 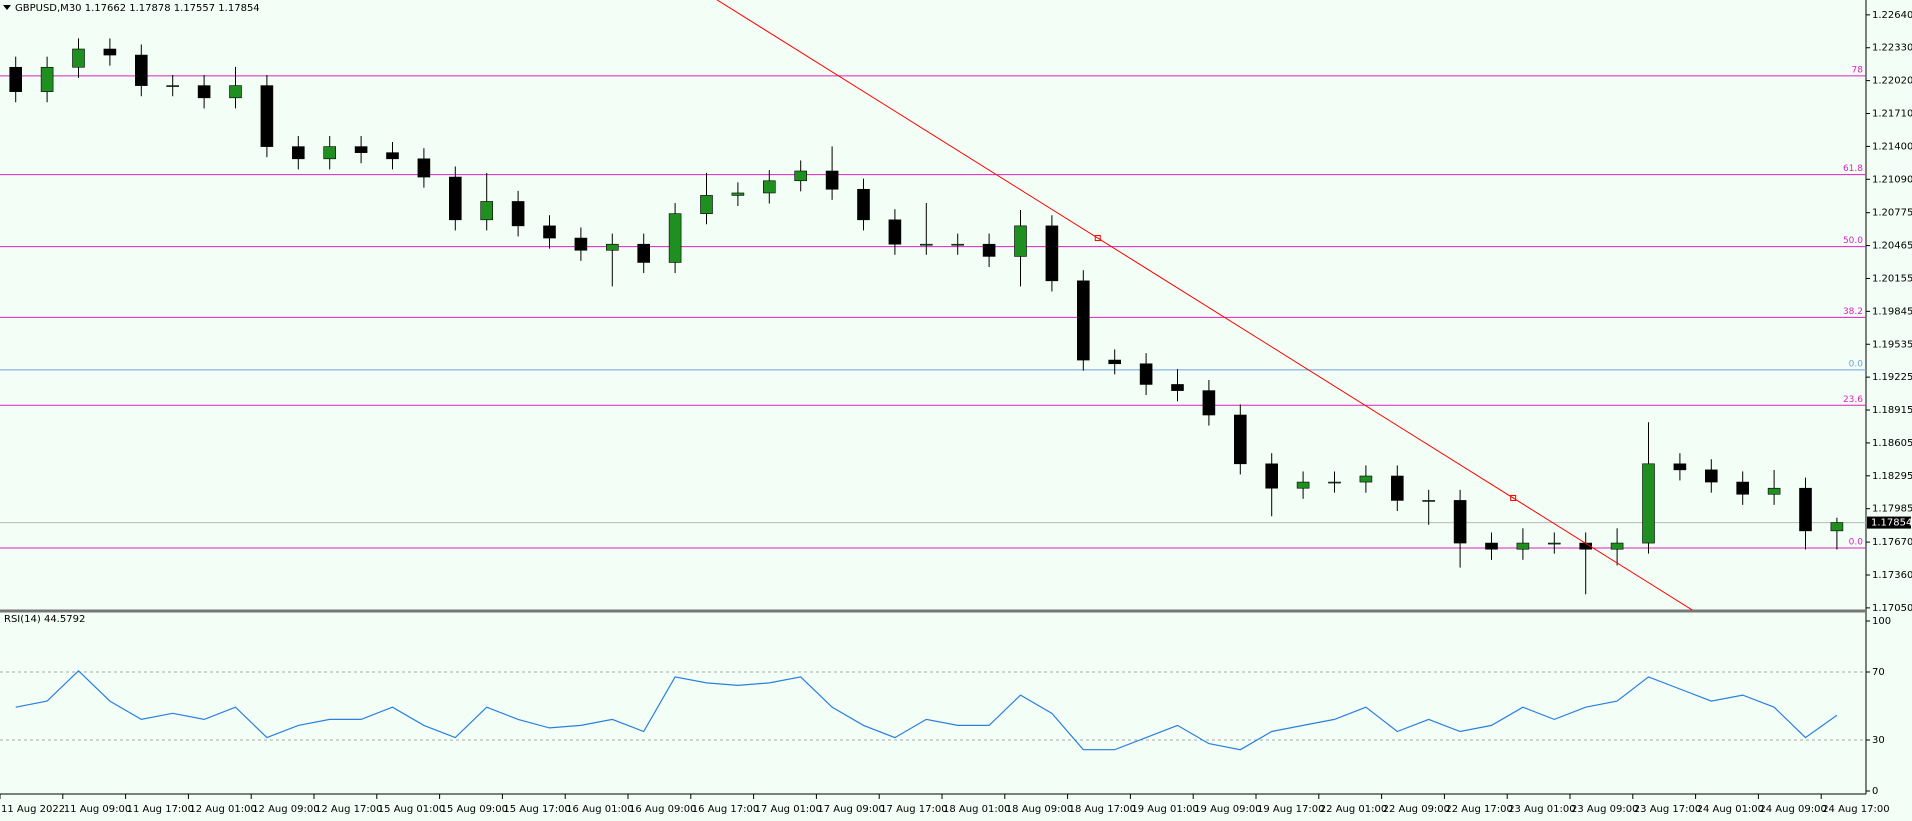 I want to click on time-tick-label: 16 Aug 17:00, so click(x=725, y=809).